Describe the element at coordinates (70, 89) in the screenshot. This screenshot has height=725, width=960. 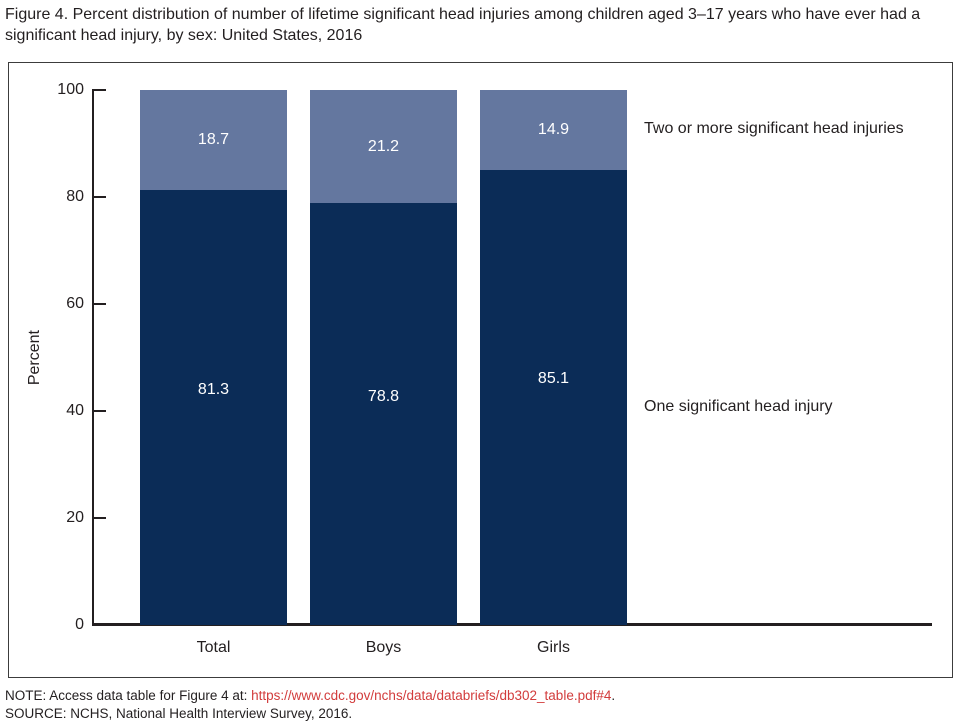
I see `y-tick-label: 100` at that location.